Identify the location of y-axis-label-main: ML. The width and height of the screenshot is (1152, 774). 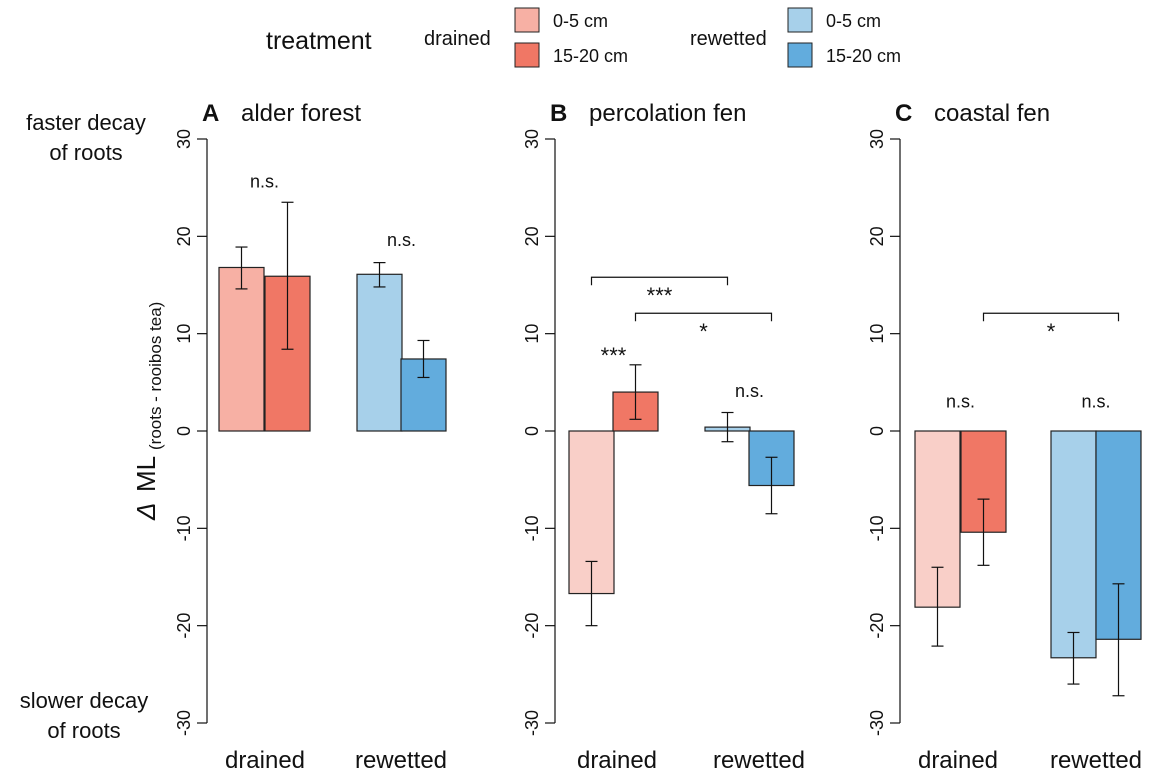
(146, 474).